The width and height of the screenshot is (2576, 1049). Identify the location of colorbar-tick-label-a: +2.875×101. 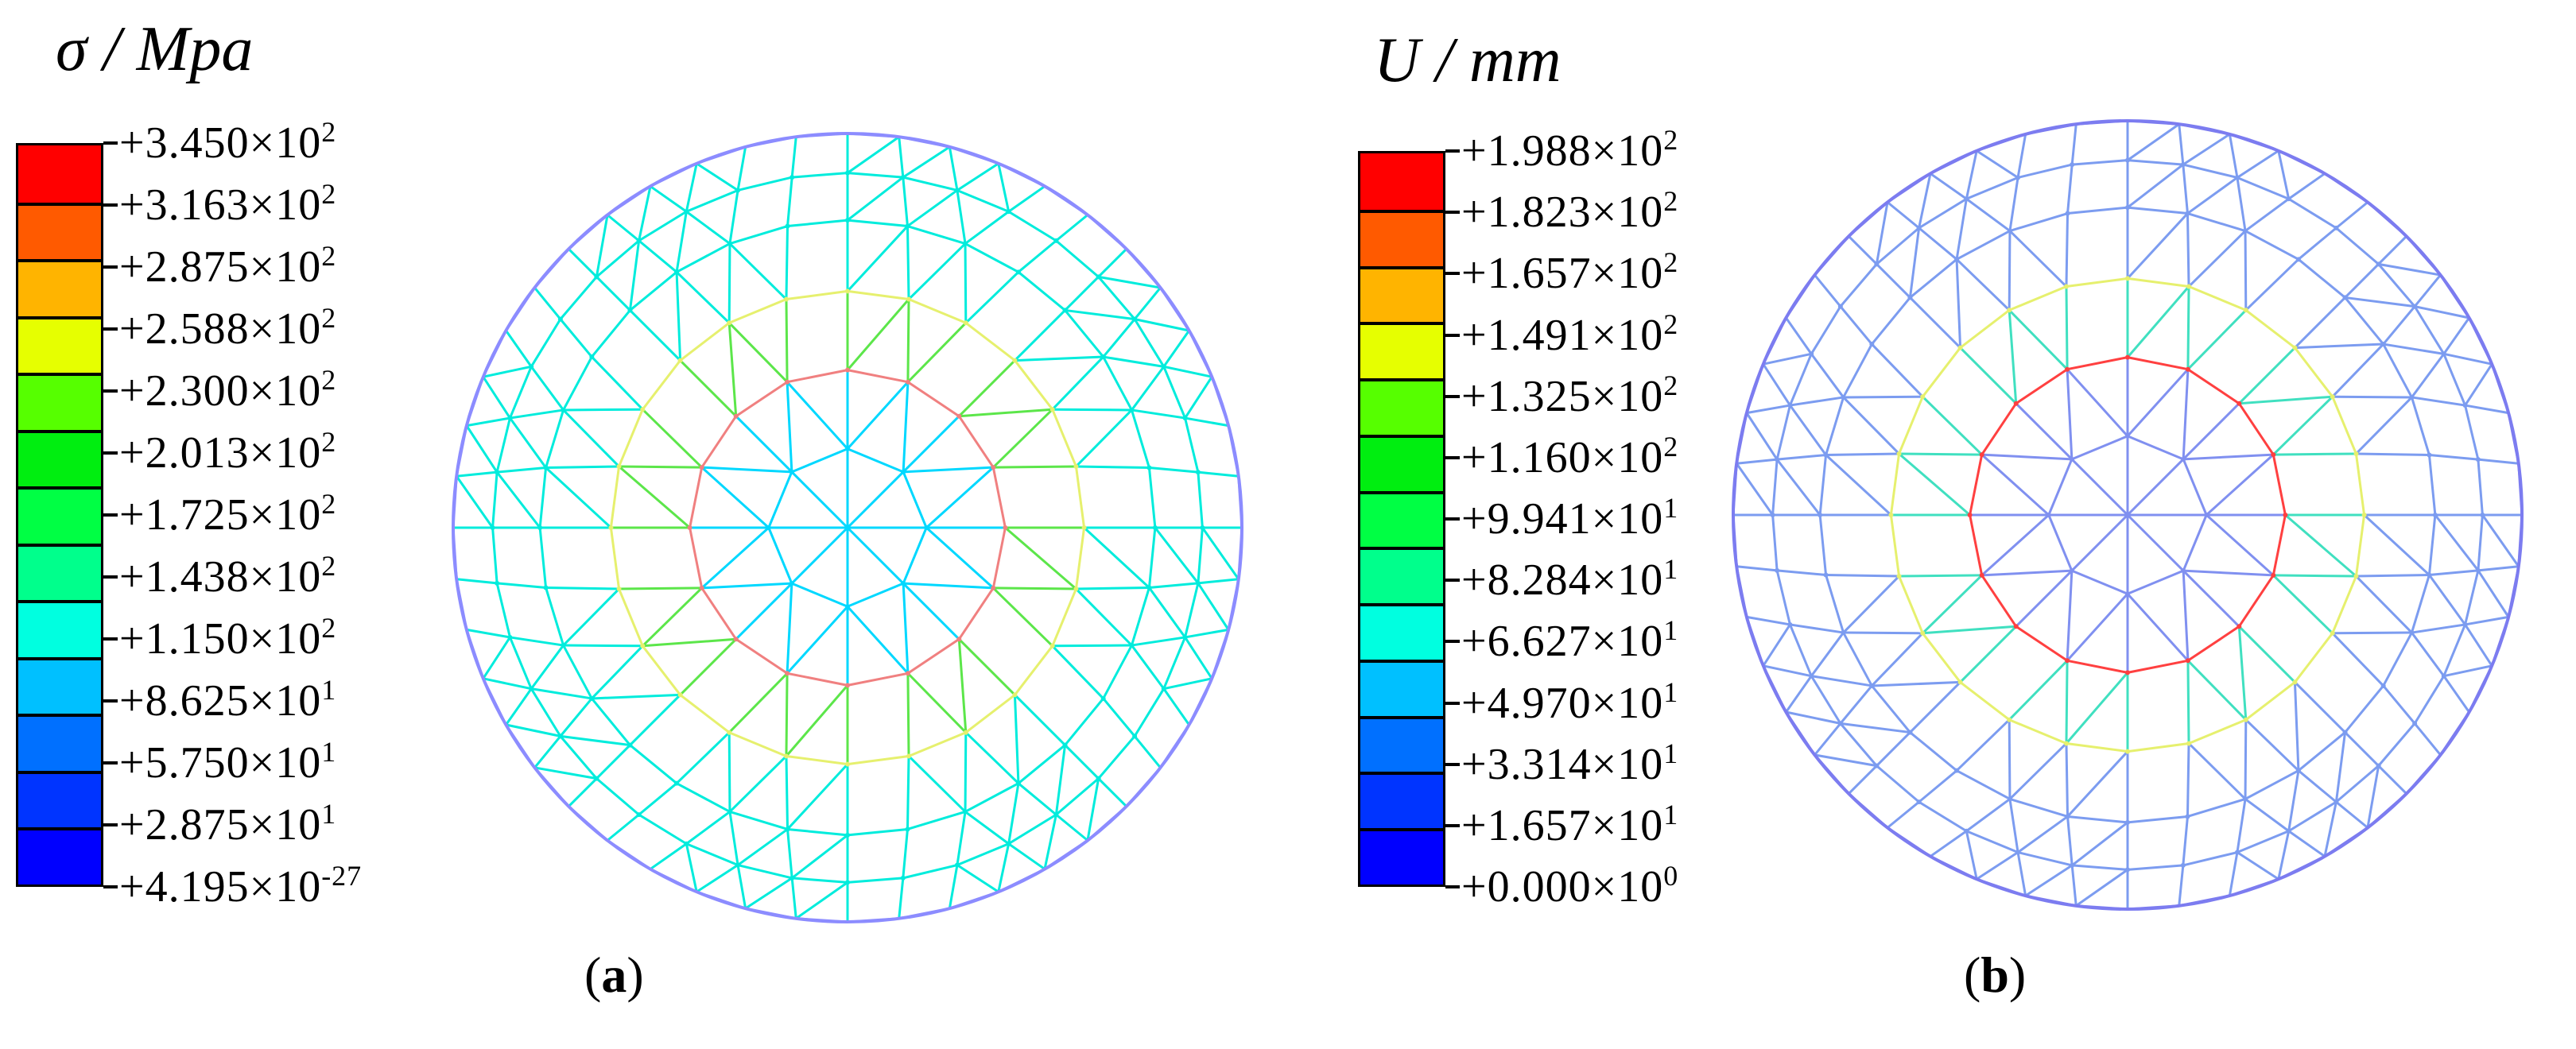
(228, 824).